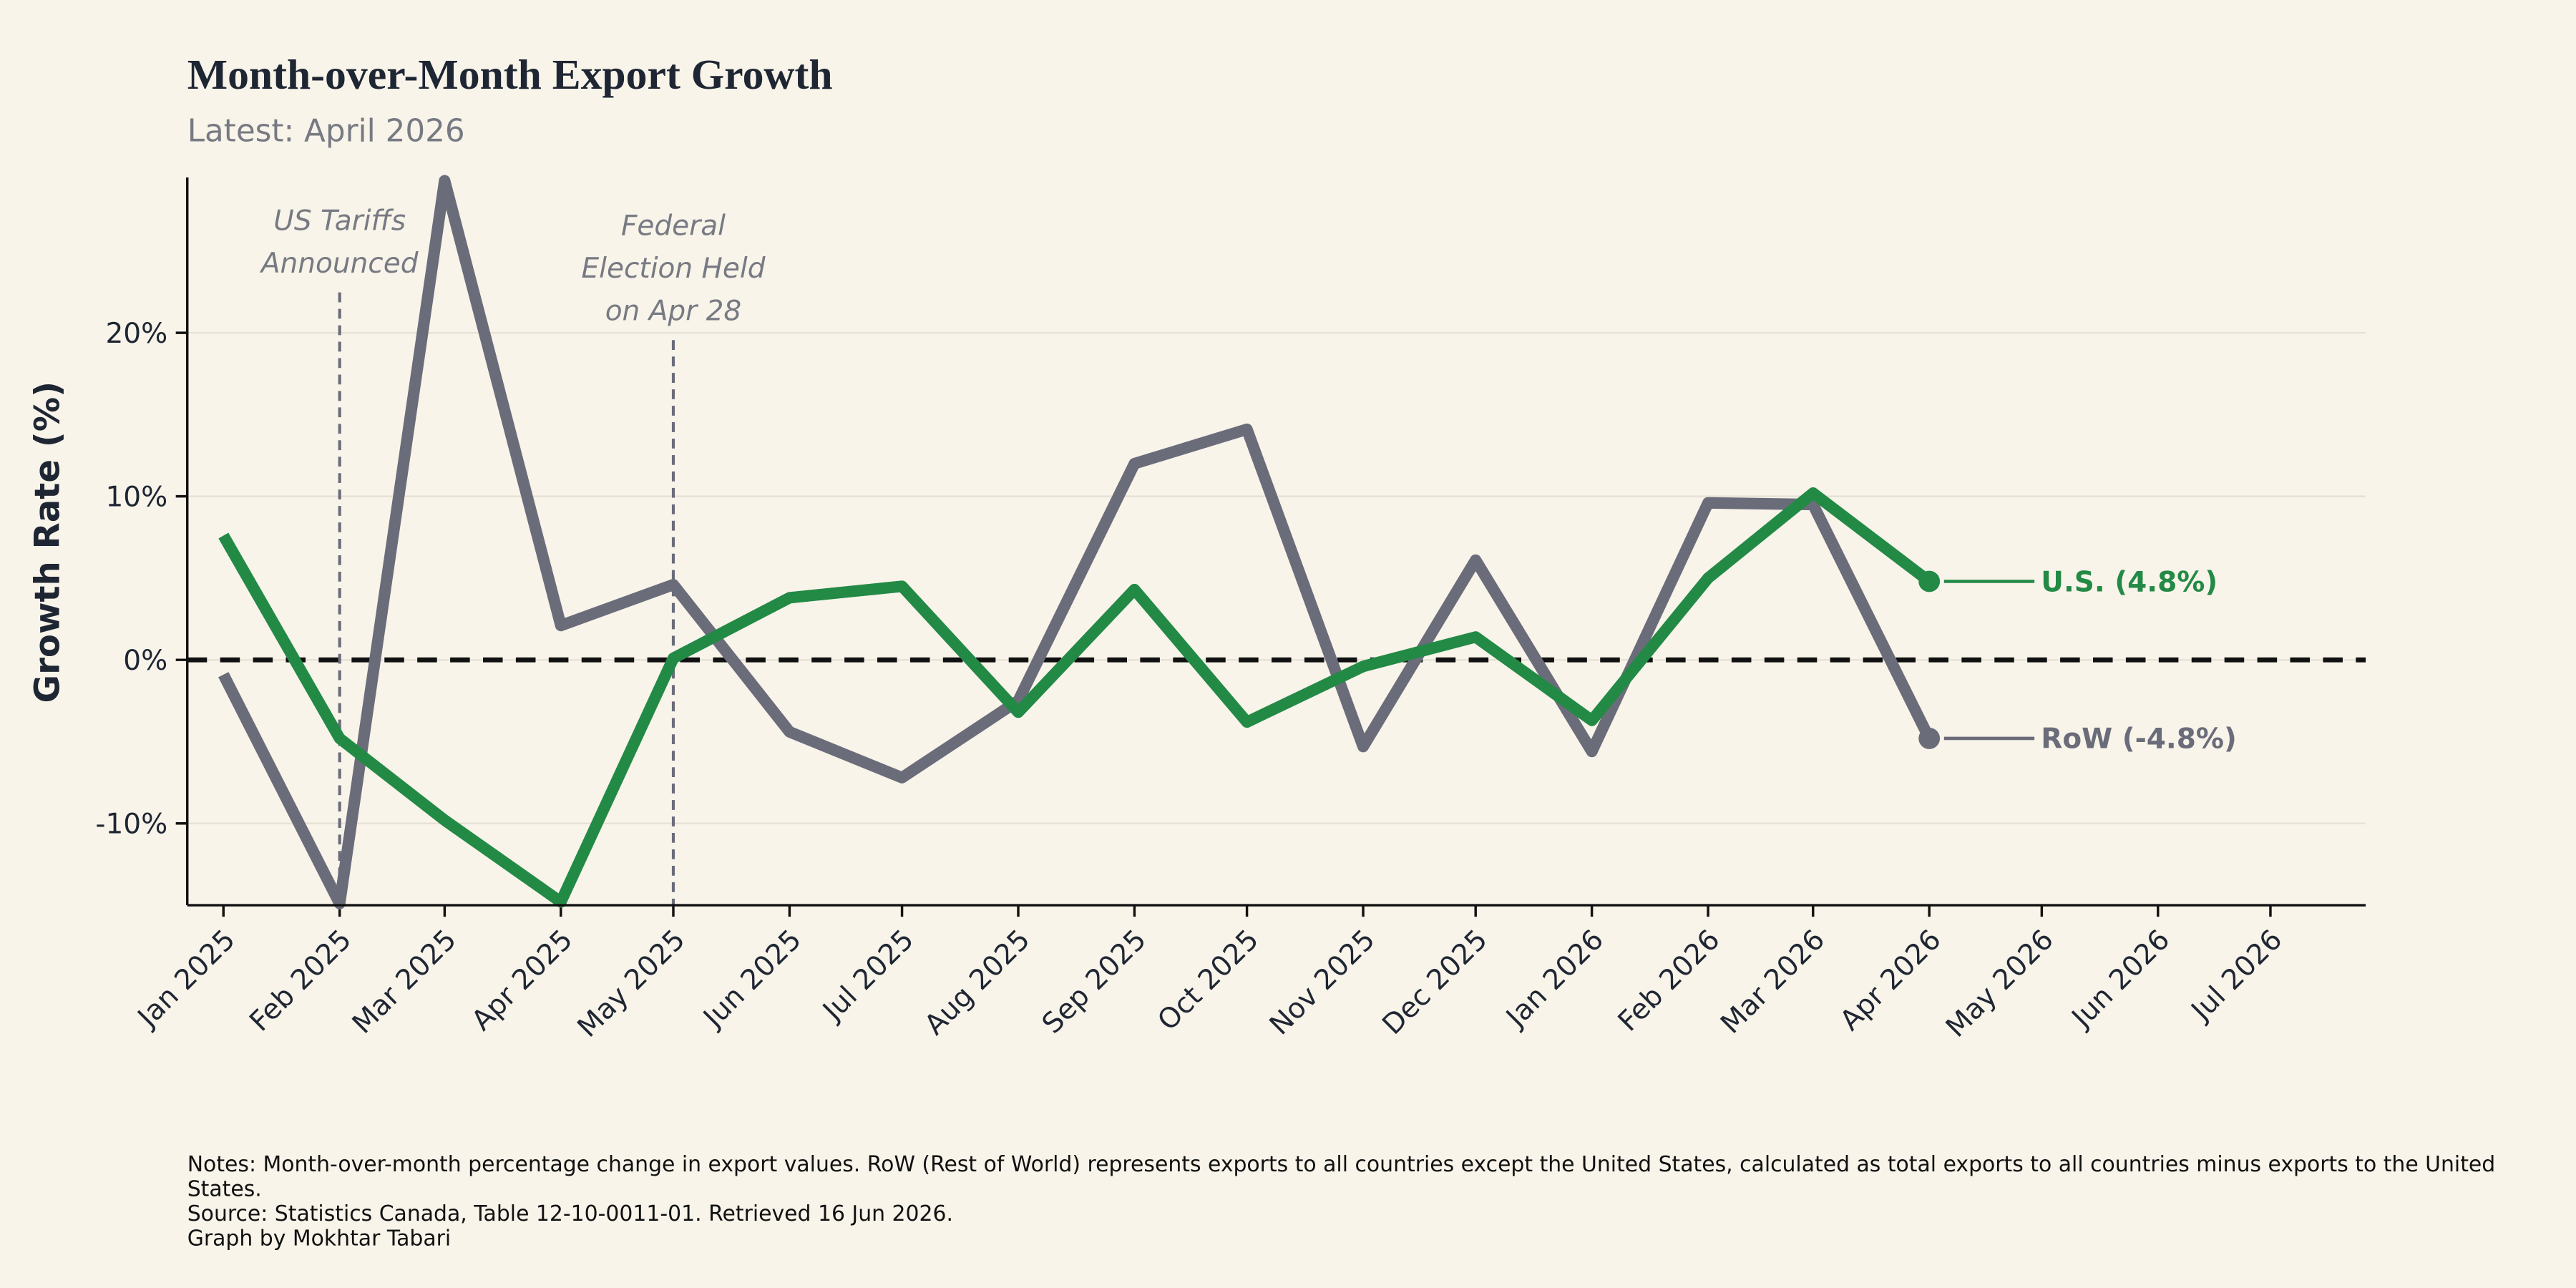 The image size is (2576, 1288). What do you see at coordinates (136, 497) in the screenshot?
I see `y-tick-label: 10%` at bounding box center [136, 497].